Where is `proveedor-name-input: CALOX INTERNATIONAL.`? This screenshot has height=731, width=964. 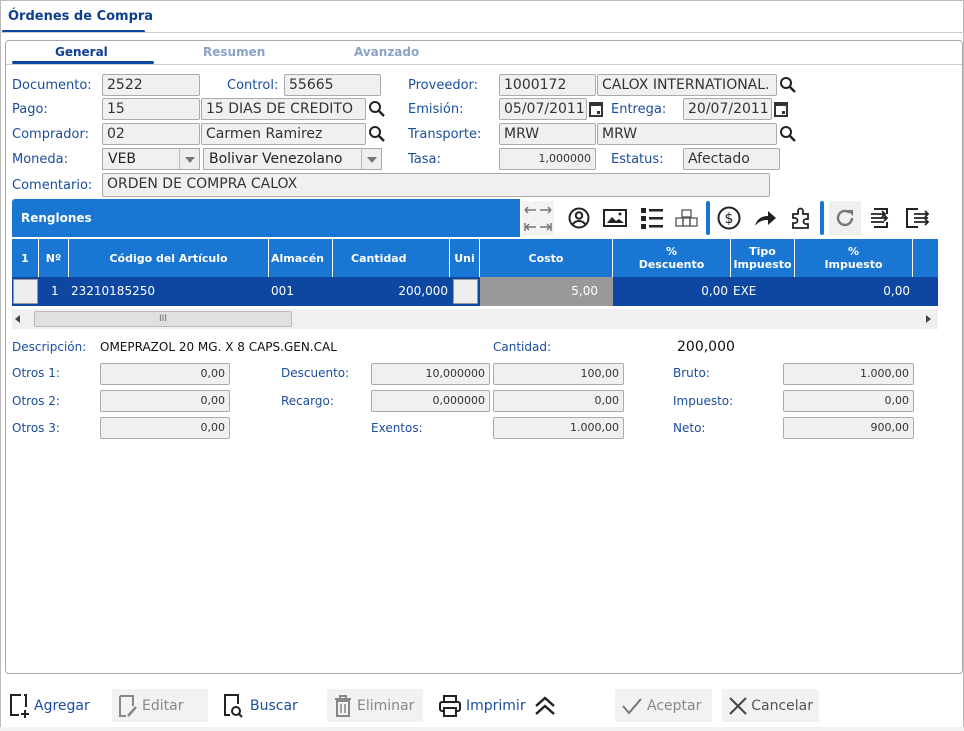 proveedor-name-input: CALOX INTERNATIONAL. is located at coordinates (687, 85).